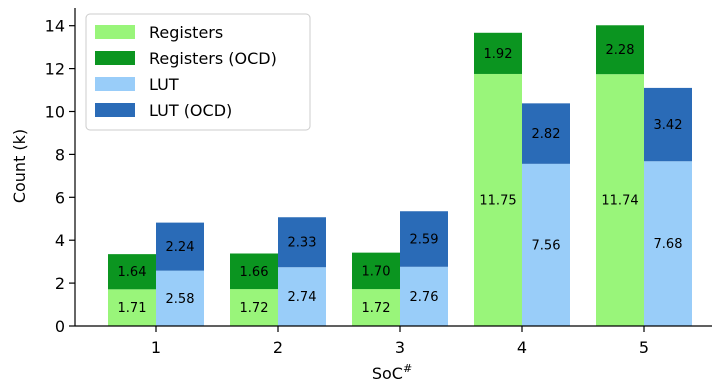 Image resolution: width=712 pixels, height=387 pixels. I want to click on y-tick-label: 10, so click(55, 112).